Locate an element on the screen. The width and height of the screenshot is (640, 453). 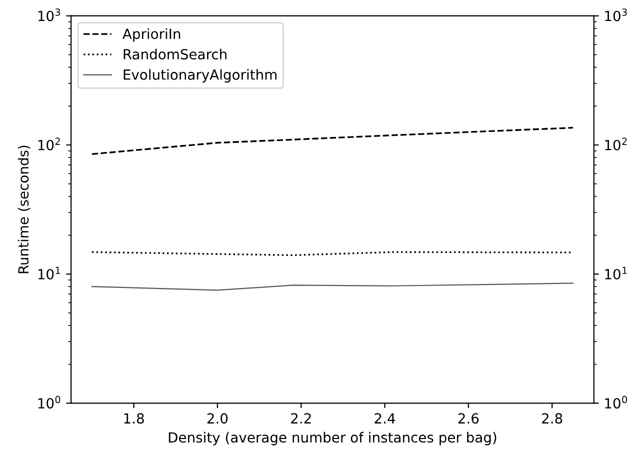
text: 10$^{1}$ is located at coordinates (616, 273).